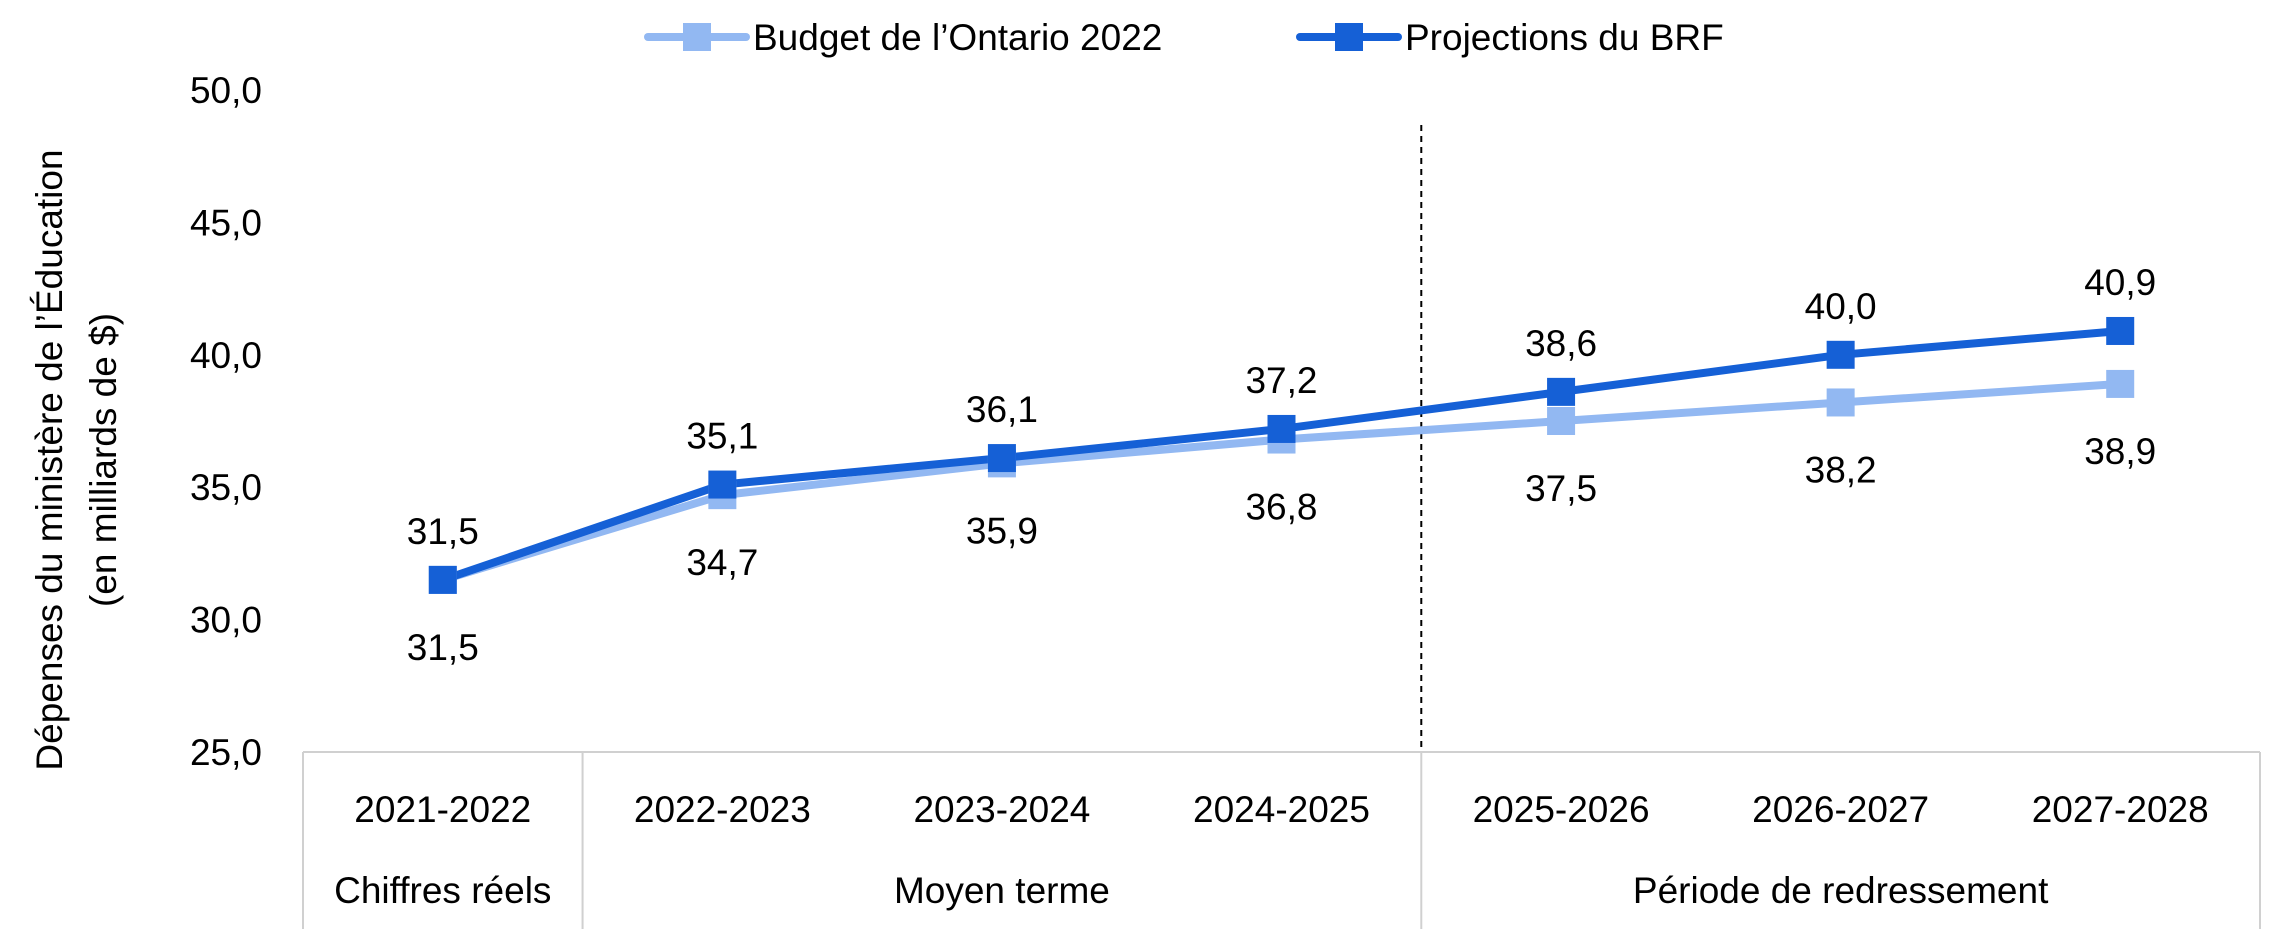 The width and height of the screenshot is (2285, 929). Describe the element at coordinates (1564, 37) in the screenshot. I see `legend-label-1: Projections du BRF` at that location.